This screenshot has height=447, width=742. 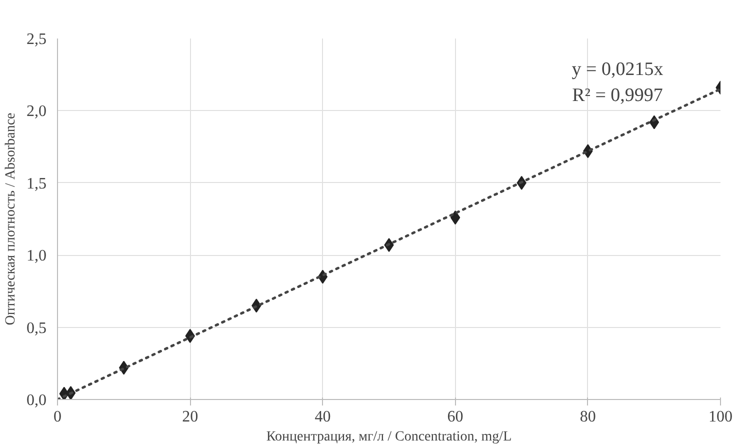 What do you see at coordinates (11, 219) in the screenshot?
I see `y-axis-title: Оптическая плотность / Absorbance` at bounding box center [11, 219].